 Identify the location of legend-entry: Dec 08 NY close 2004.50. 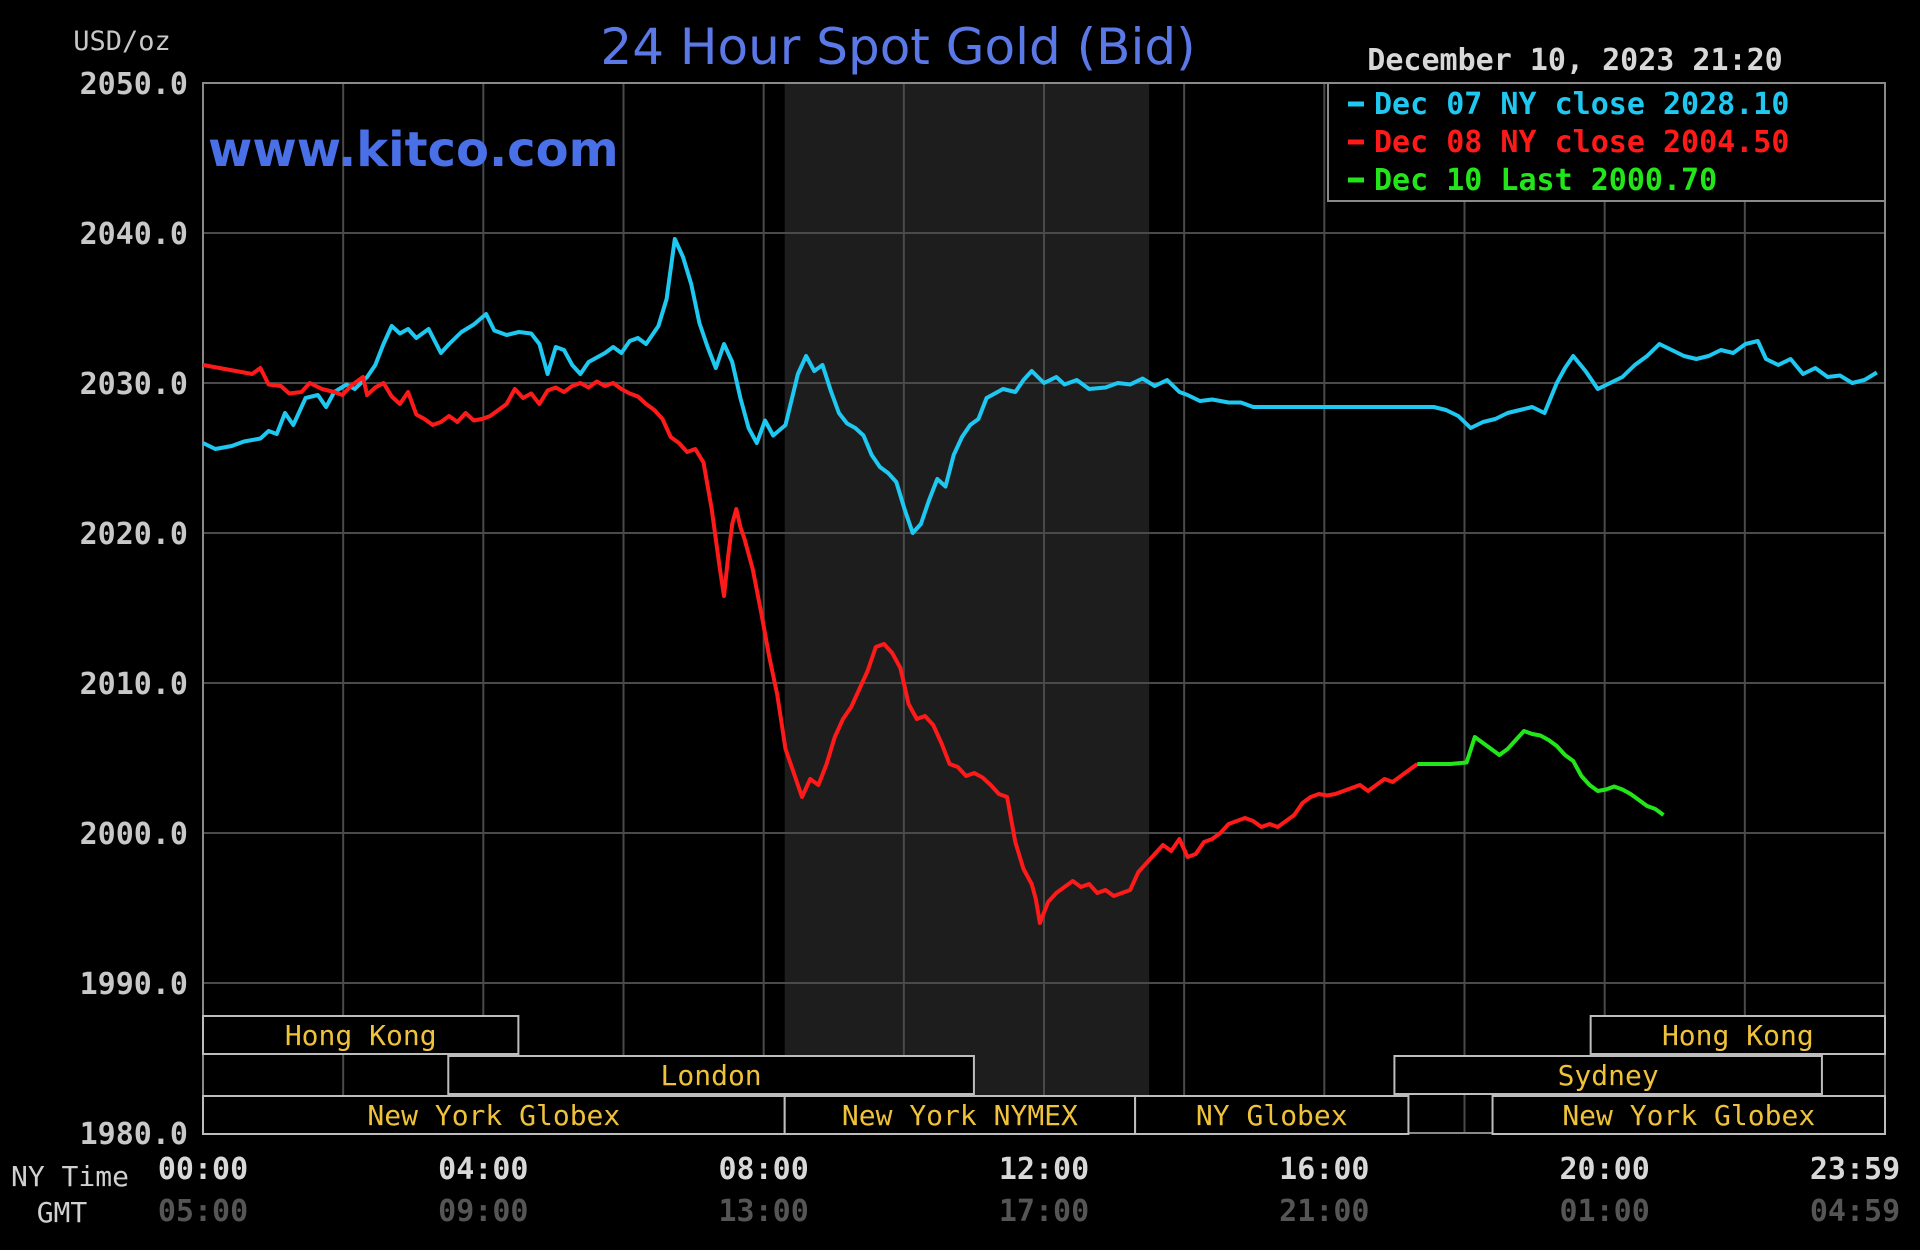
(1581, 142).